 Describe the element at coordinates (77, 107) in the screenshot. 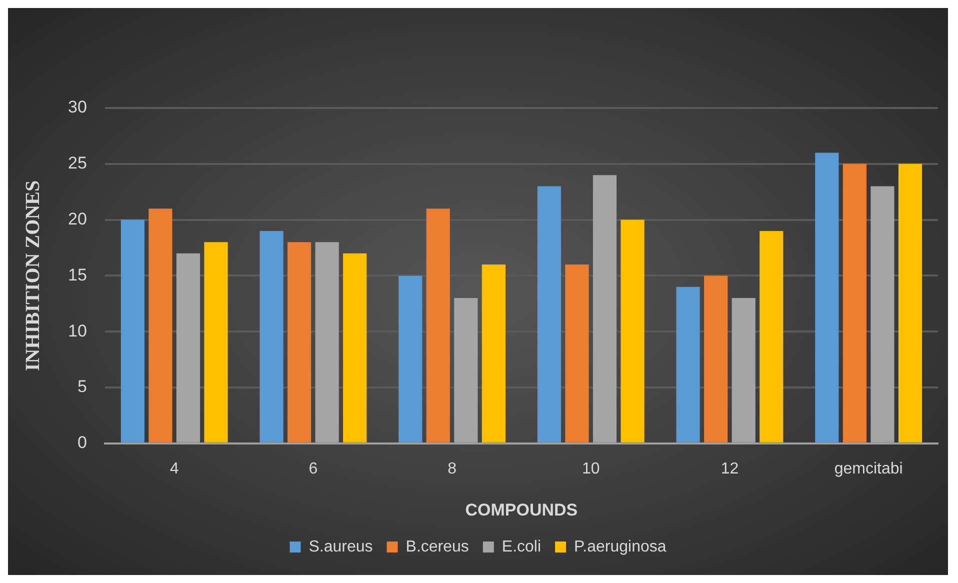

I see `y-tick-label: 30` at that location.